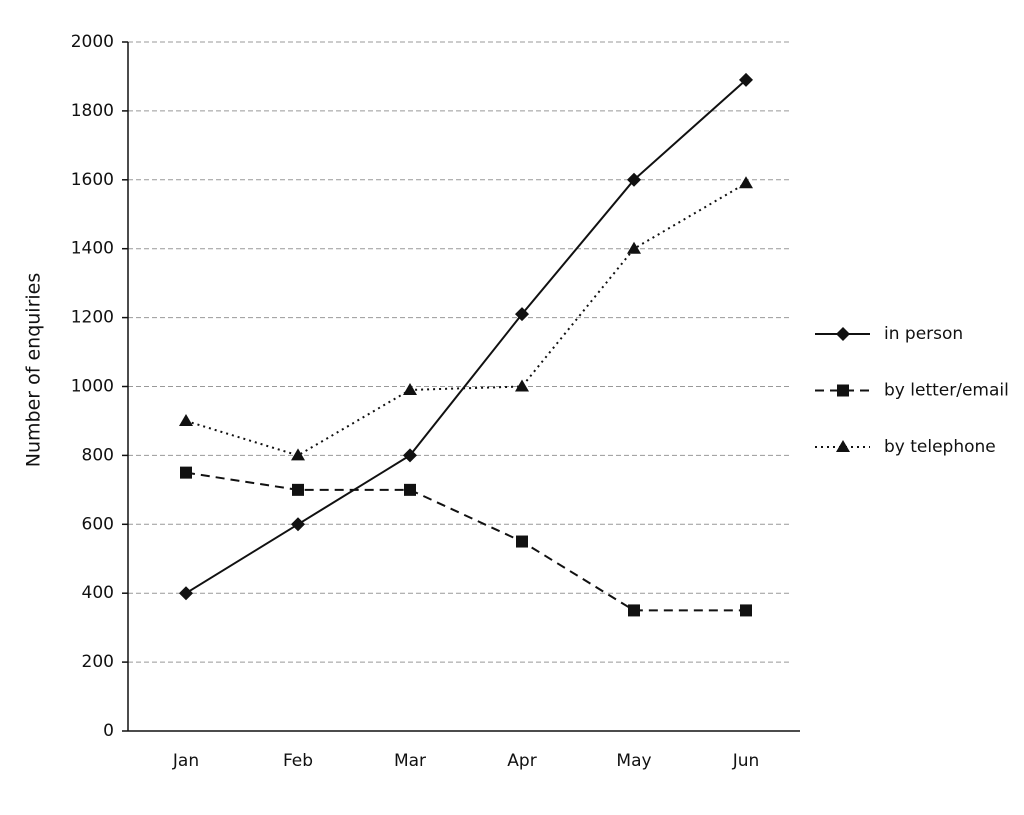 This screenshot has width=1024, height=815. Describe the element at coordinates (98, 593) in the screenshot. I see `y-tick-label: 400` at that location.